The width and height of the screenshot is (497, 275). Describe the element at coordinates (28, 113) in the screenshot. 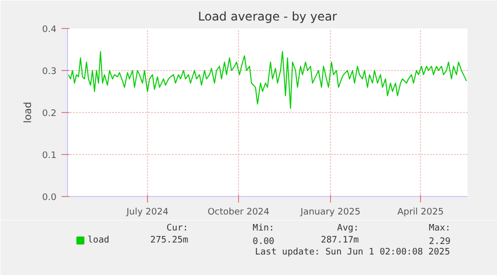

I see `y-axis-title: load` at that location.